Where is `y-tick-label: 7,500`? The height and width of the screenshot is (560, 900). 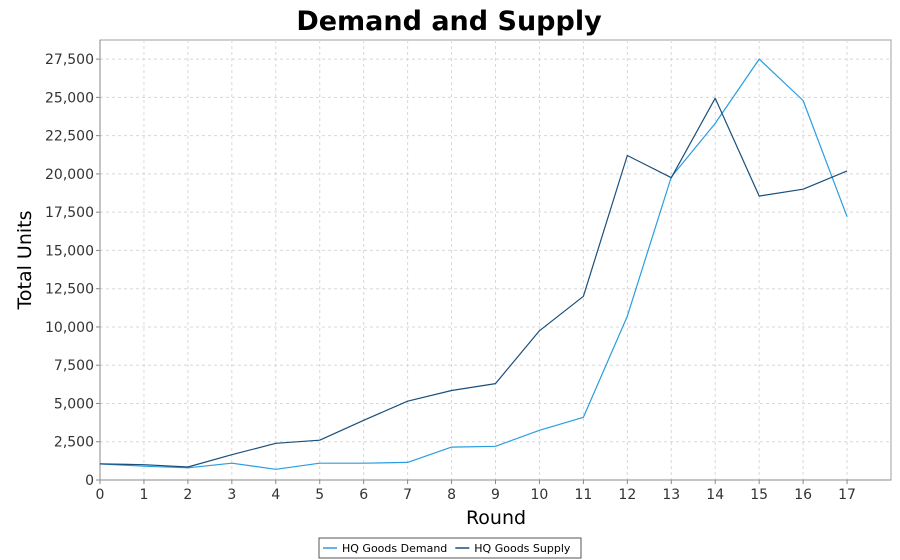 y-tick-label: 7,500 is located at coordinates (74, 366).